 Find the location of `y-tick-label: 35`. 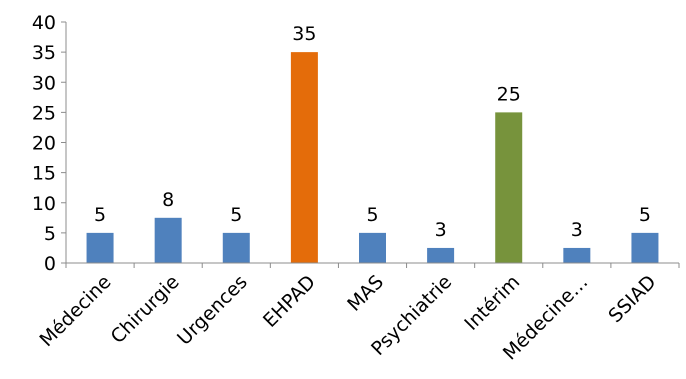

y-tick-label: 35 is located at coordinates (44, 53).